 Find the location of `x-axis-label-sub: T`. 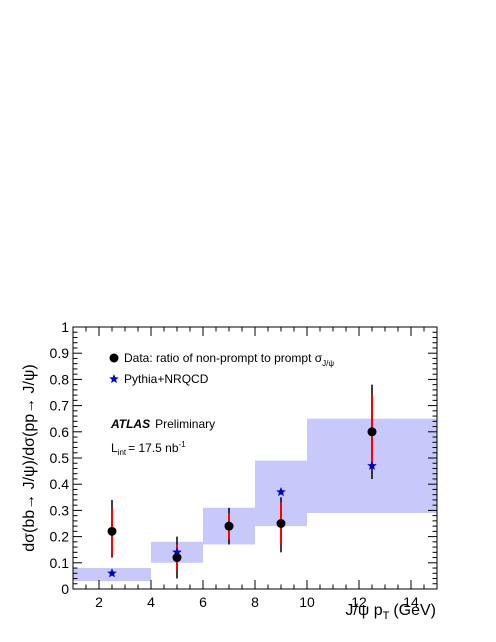

x-axis-label-sub: T is located at coordinates (386, 616).